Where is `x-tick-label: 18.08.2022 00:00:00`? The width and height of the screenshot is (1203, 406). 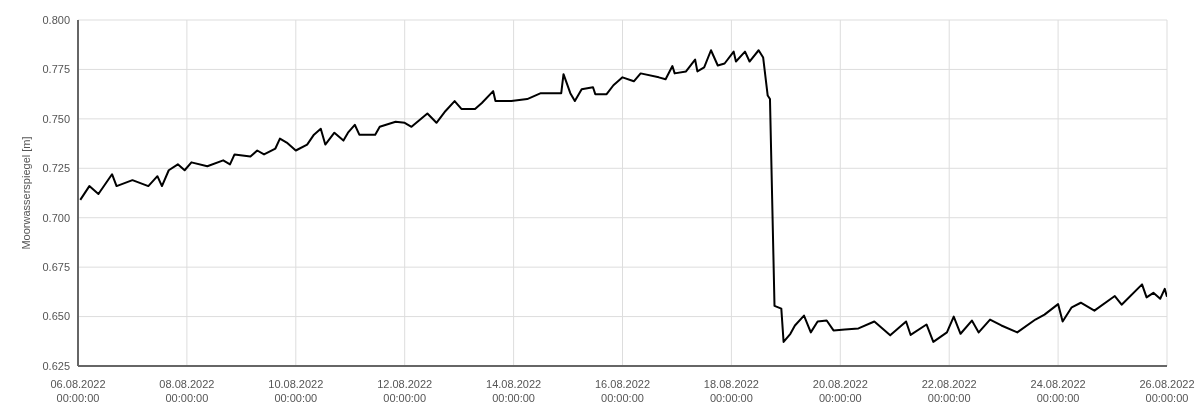 x-tick-label: 18.08.2022 00:00:00 is located at coordinates (731, 391).